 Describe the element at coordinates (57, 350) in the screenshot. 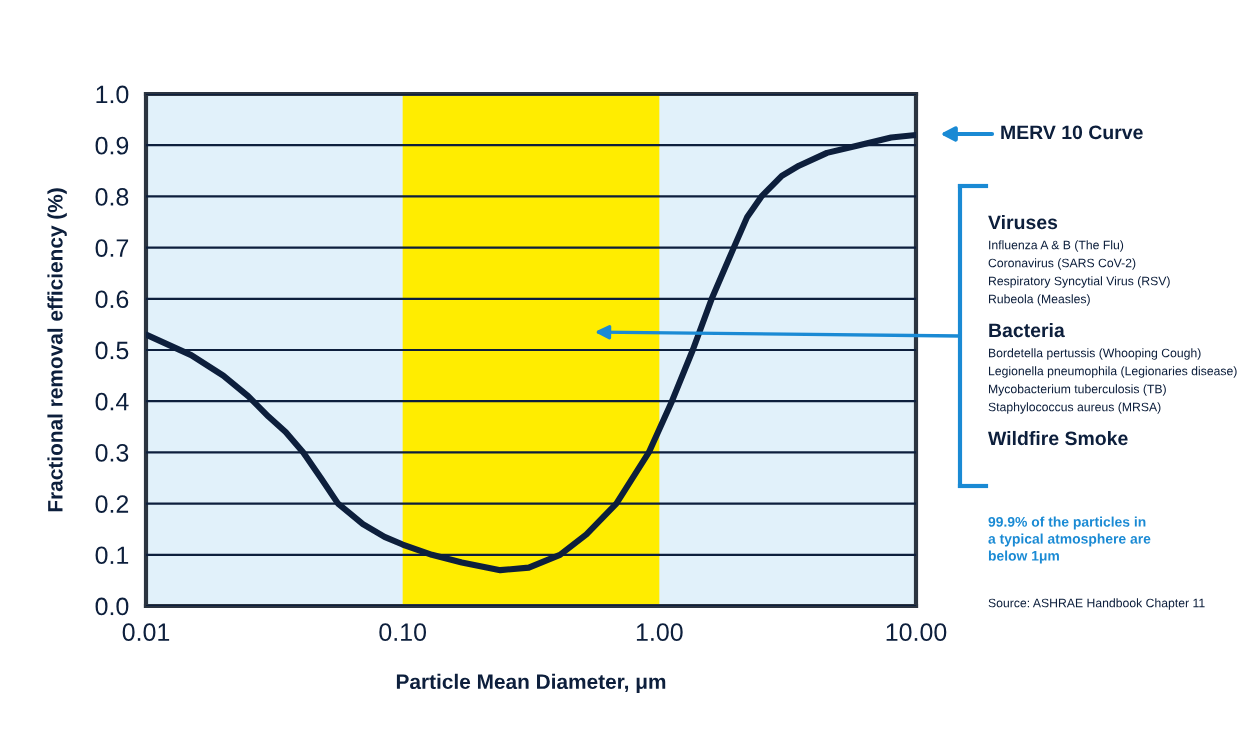

I see `y-axis-title: Fractional removal efficiency (%)` at that location.